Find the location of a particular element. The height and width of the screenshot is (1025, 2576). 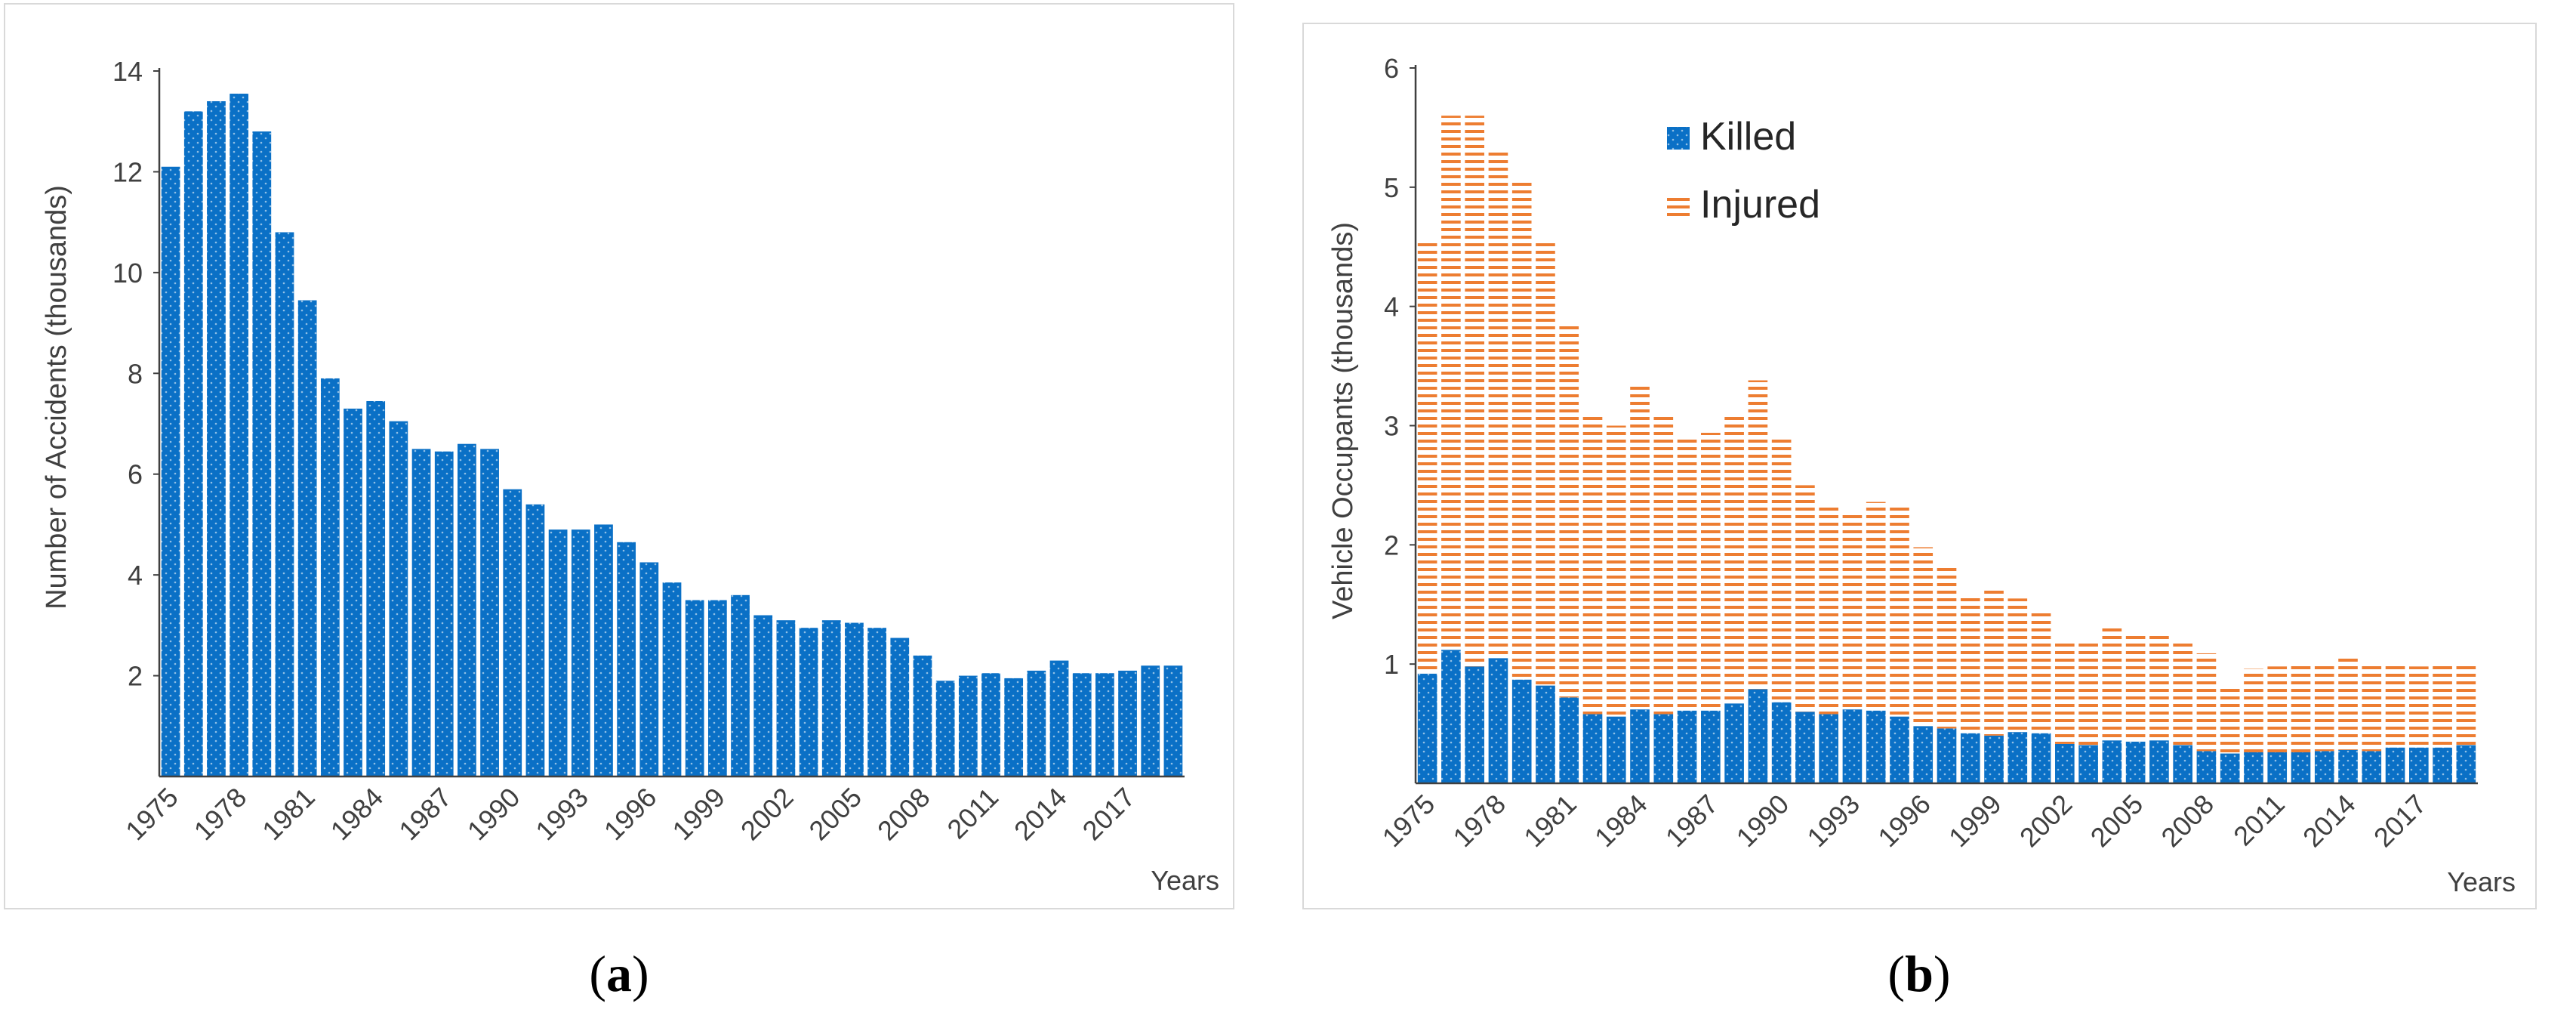

bar-injured-2001 is located at coordinates (2041, 672).